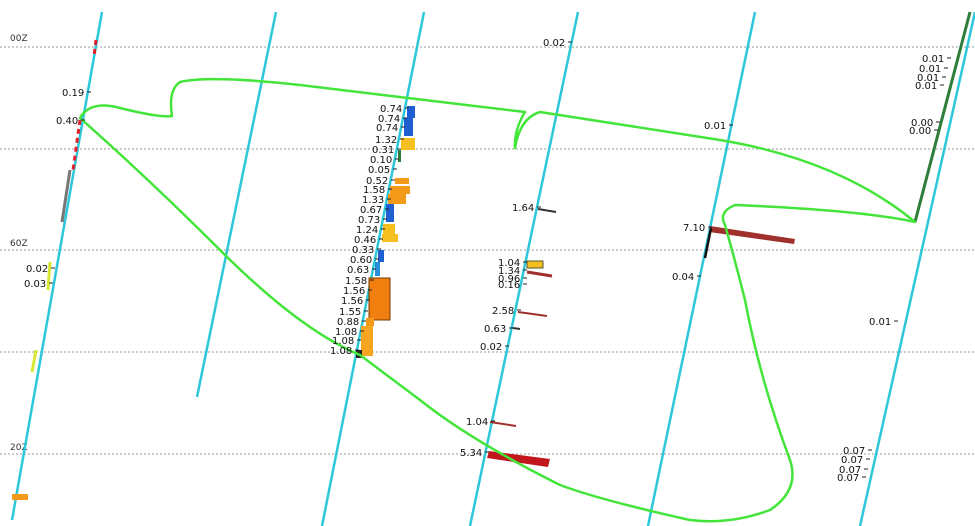  I want to click on value-label: 1.34, so click(509, 271).